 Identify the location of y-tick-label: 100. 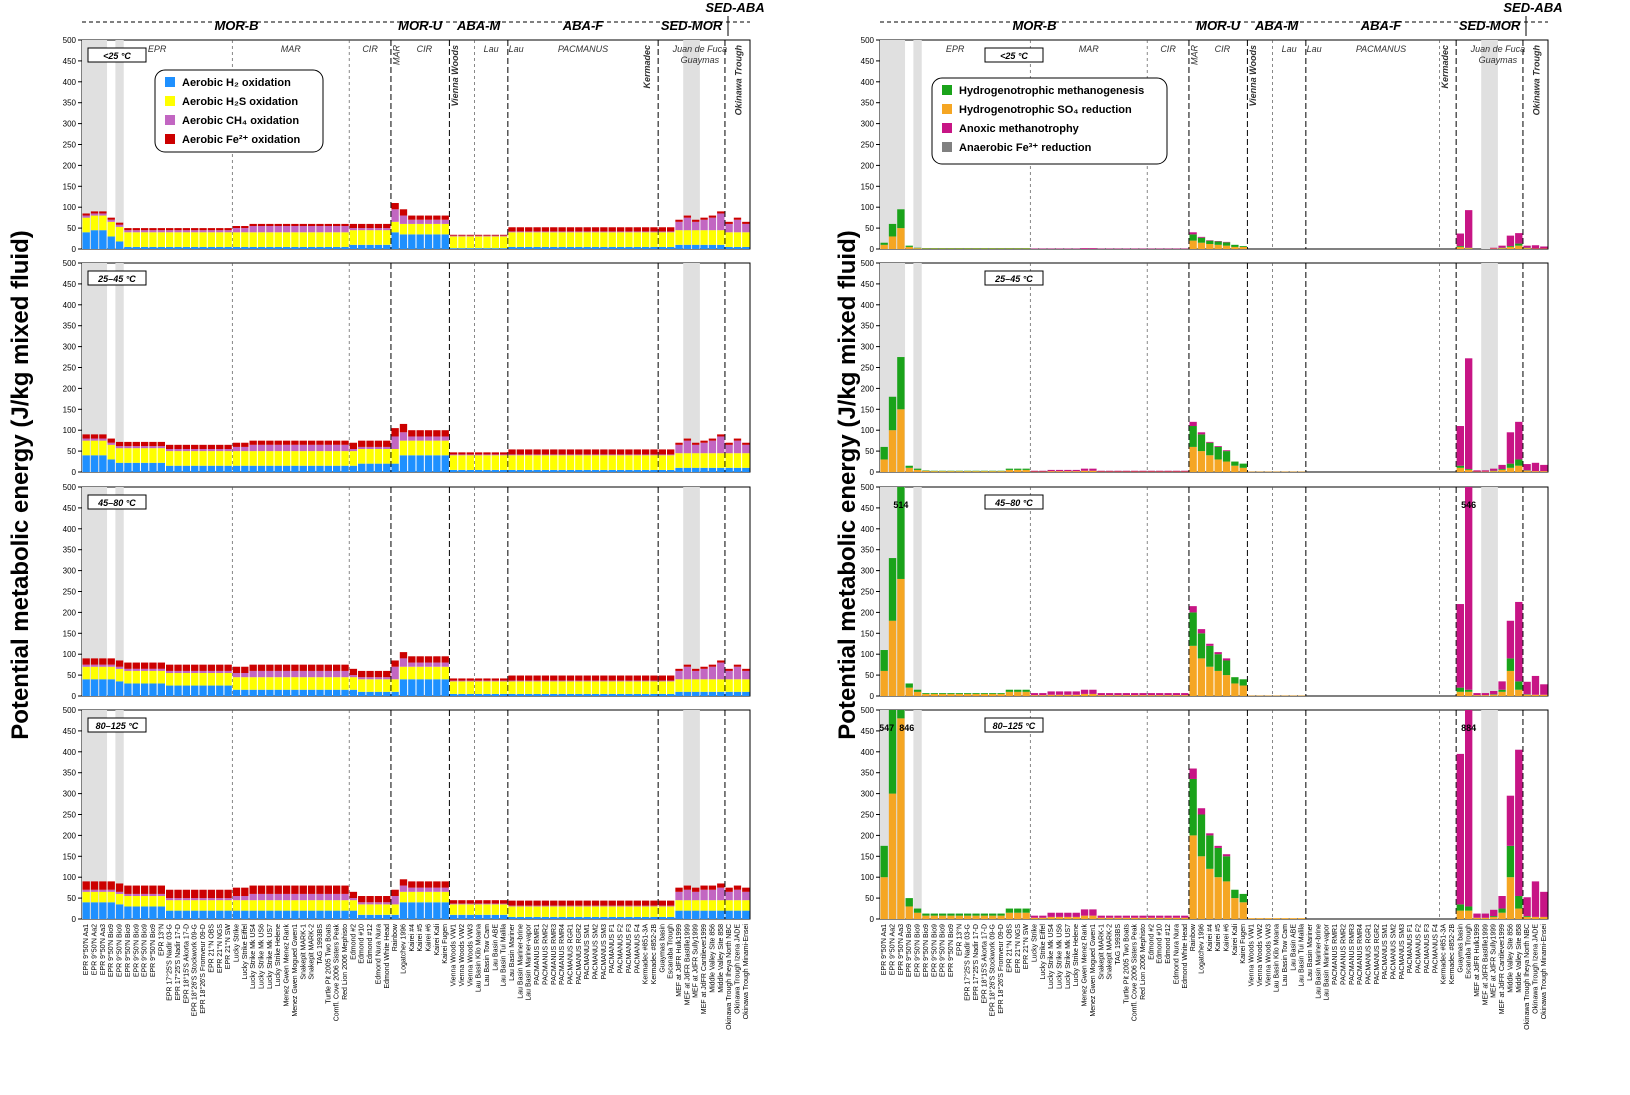
(70, 654).